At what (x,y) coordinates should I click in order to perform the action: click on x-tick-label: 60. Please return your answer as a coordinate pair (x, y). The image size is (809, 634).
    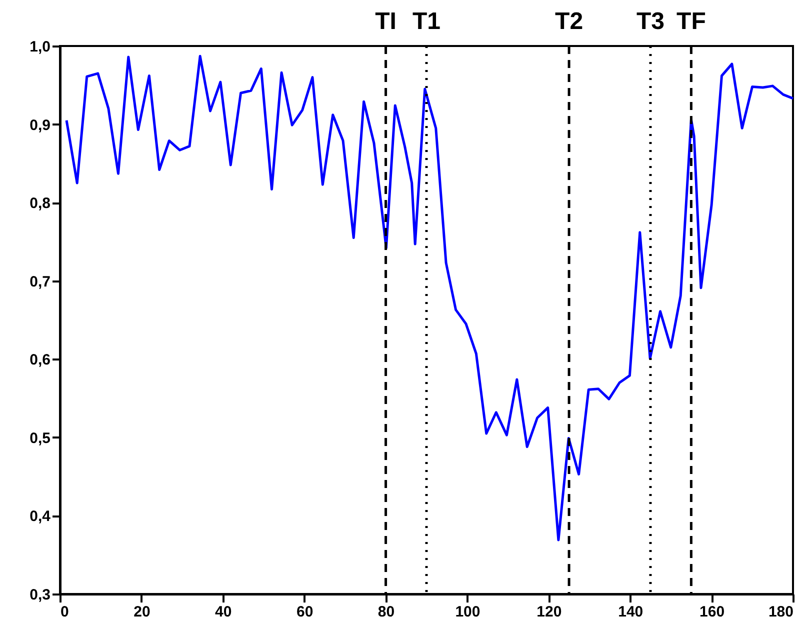
    Looking at the image, I should click on (305, 612).